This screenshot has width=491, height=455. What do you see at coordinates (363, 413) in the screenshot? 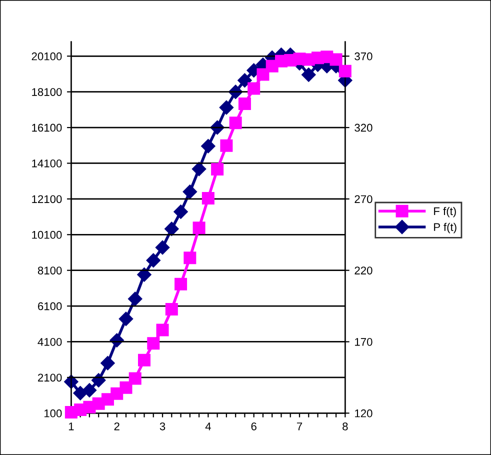
I see `y2-tick-label: 120` at bounding box center [363, 413].